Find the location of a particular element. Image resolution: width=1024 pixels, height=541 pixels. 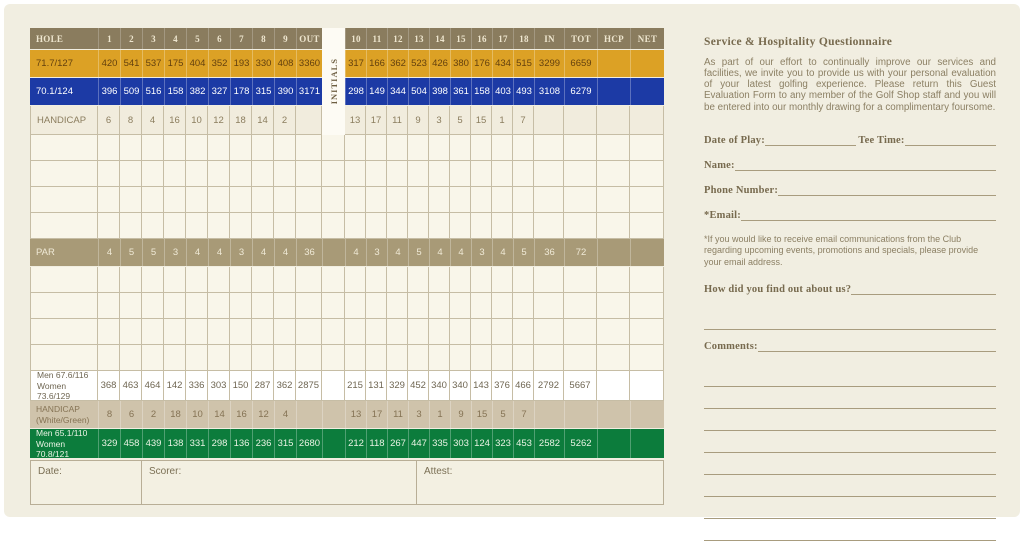

score-cell: 193 is located at coordinates (241, 63).